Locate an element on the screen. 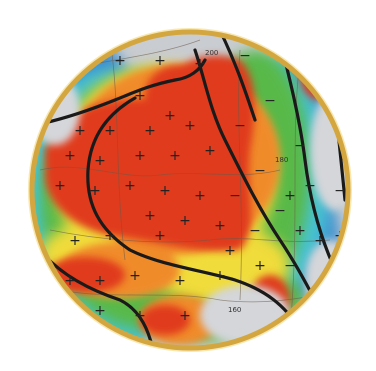  label-sample-a: 200 is located at coordinates (211, 53).